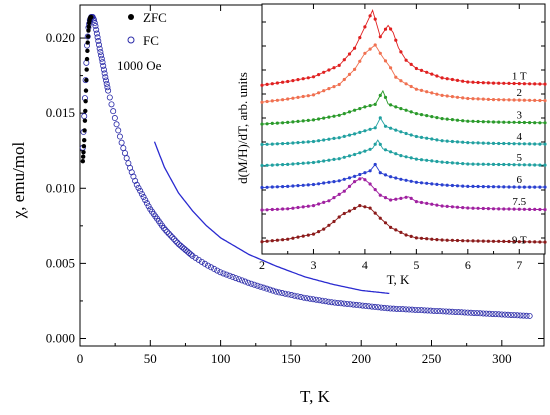 The width and height of the screenshot is (550, 415). Describe the element at coordinates (361, 358) in the screenshot. I see `main-x-tick-label: 200` at that location.